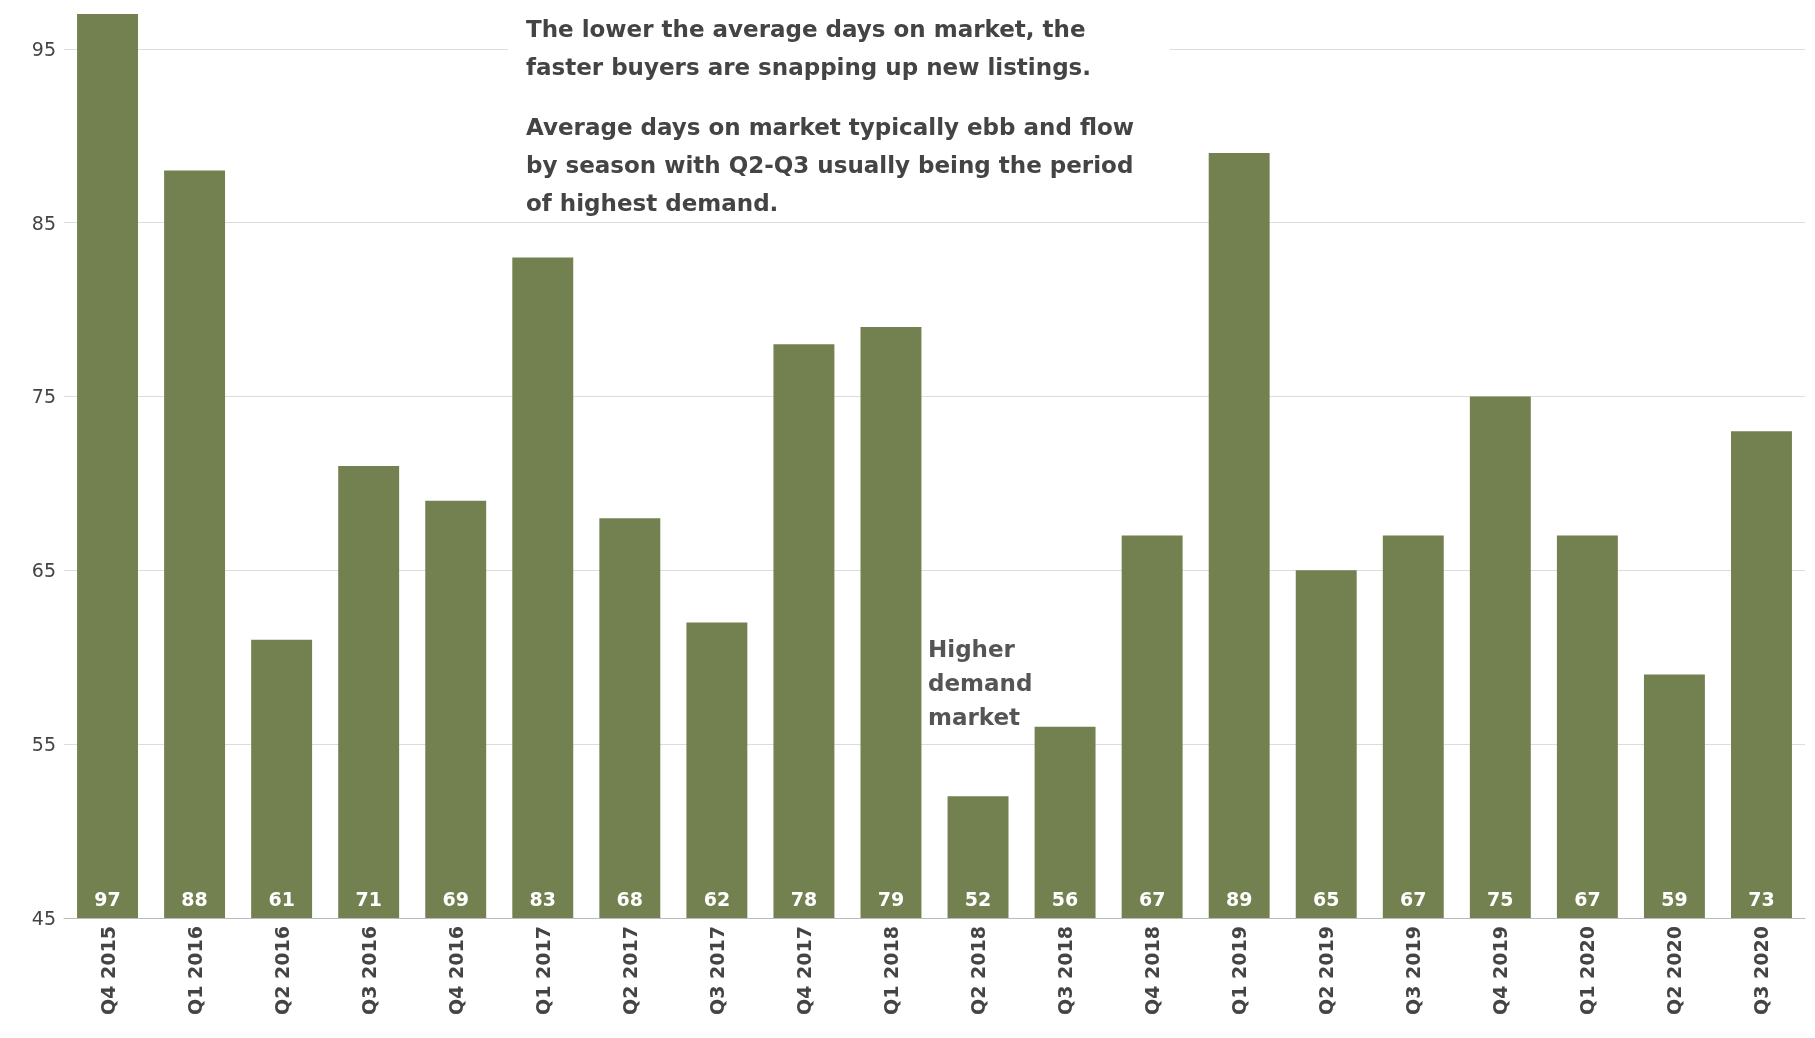  Describe the element at coordinates (1761, 898) in the screenshot. I see `data-label: 73` at that location.